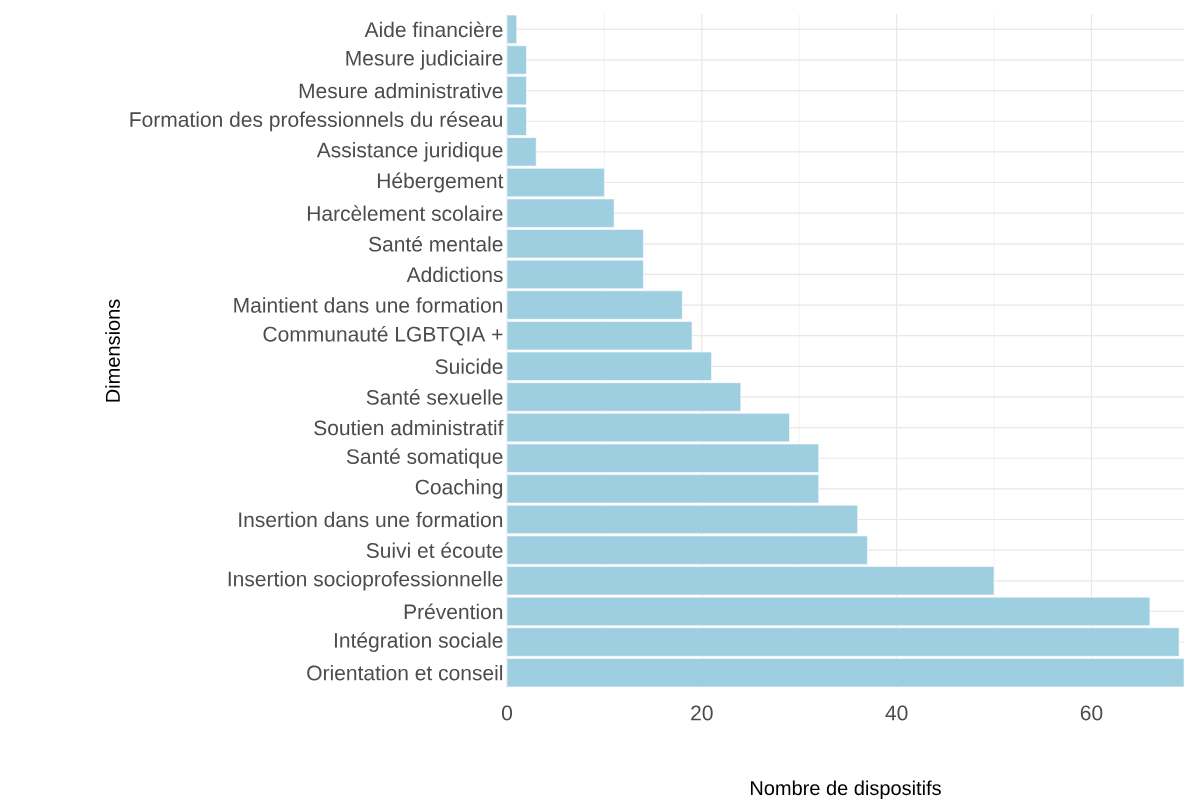 This screenshot has height=801, width=1184. I want to click on y-tick-label: Insertion socioprofessionnelle, so click(365, 580).